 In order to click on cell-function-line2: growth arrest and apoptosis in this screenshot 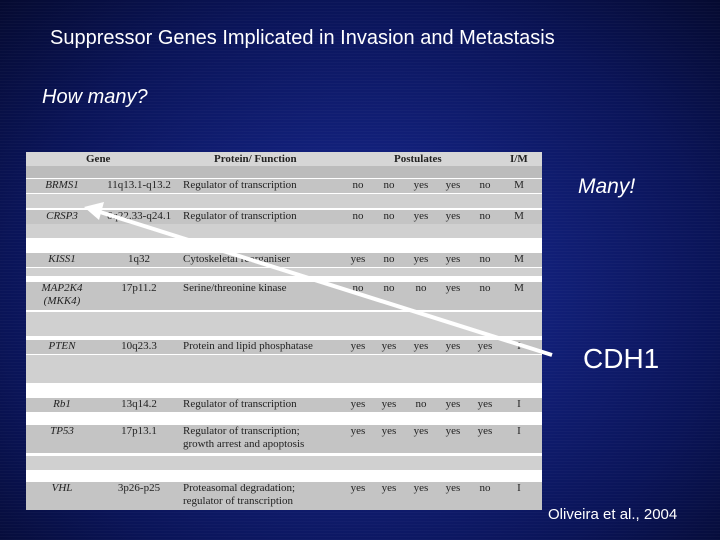, I will do `click(244, 444)`.